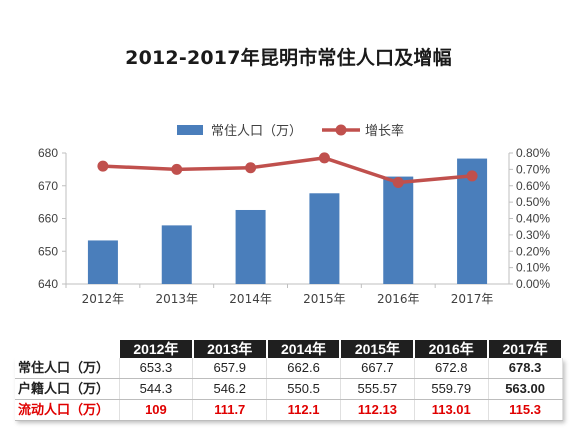 The image size is (577, 429). Describe the element at coordinates (533, 202) in the screenshot. I see `y-right-tick-label: 0.50%` at that location.